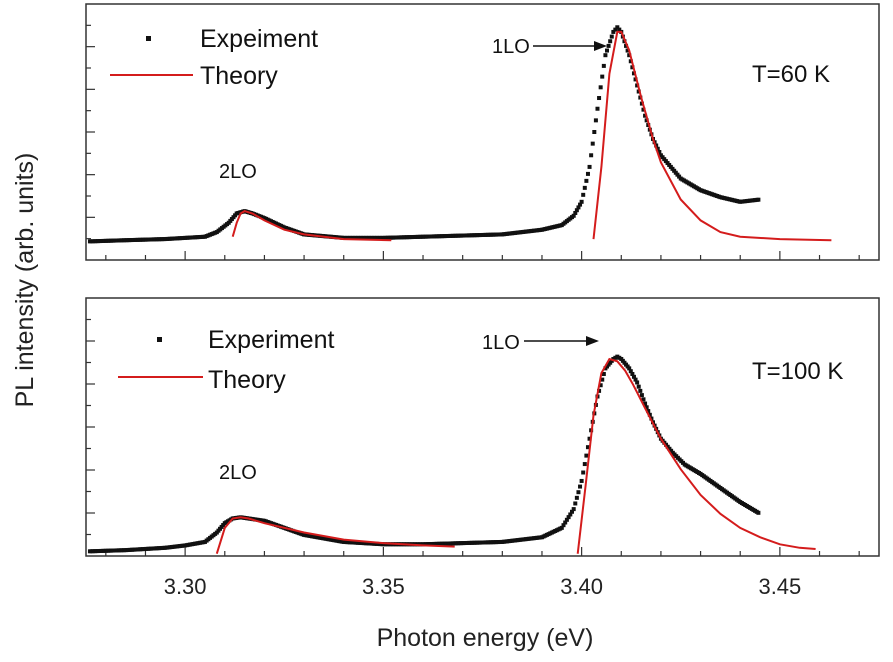 The width and height of the screenshot is (893, 662). I want to click on panel-bottom-legend: Experiment Theory, so click(226, 360).